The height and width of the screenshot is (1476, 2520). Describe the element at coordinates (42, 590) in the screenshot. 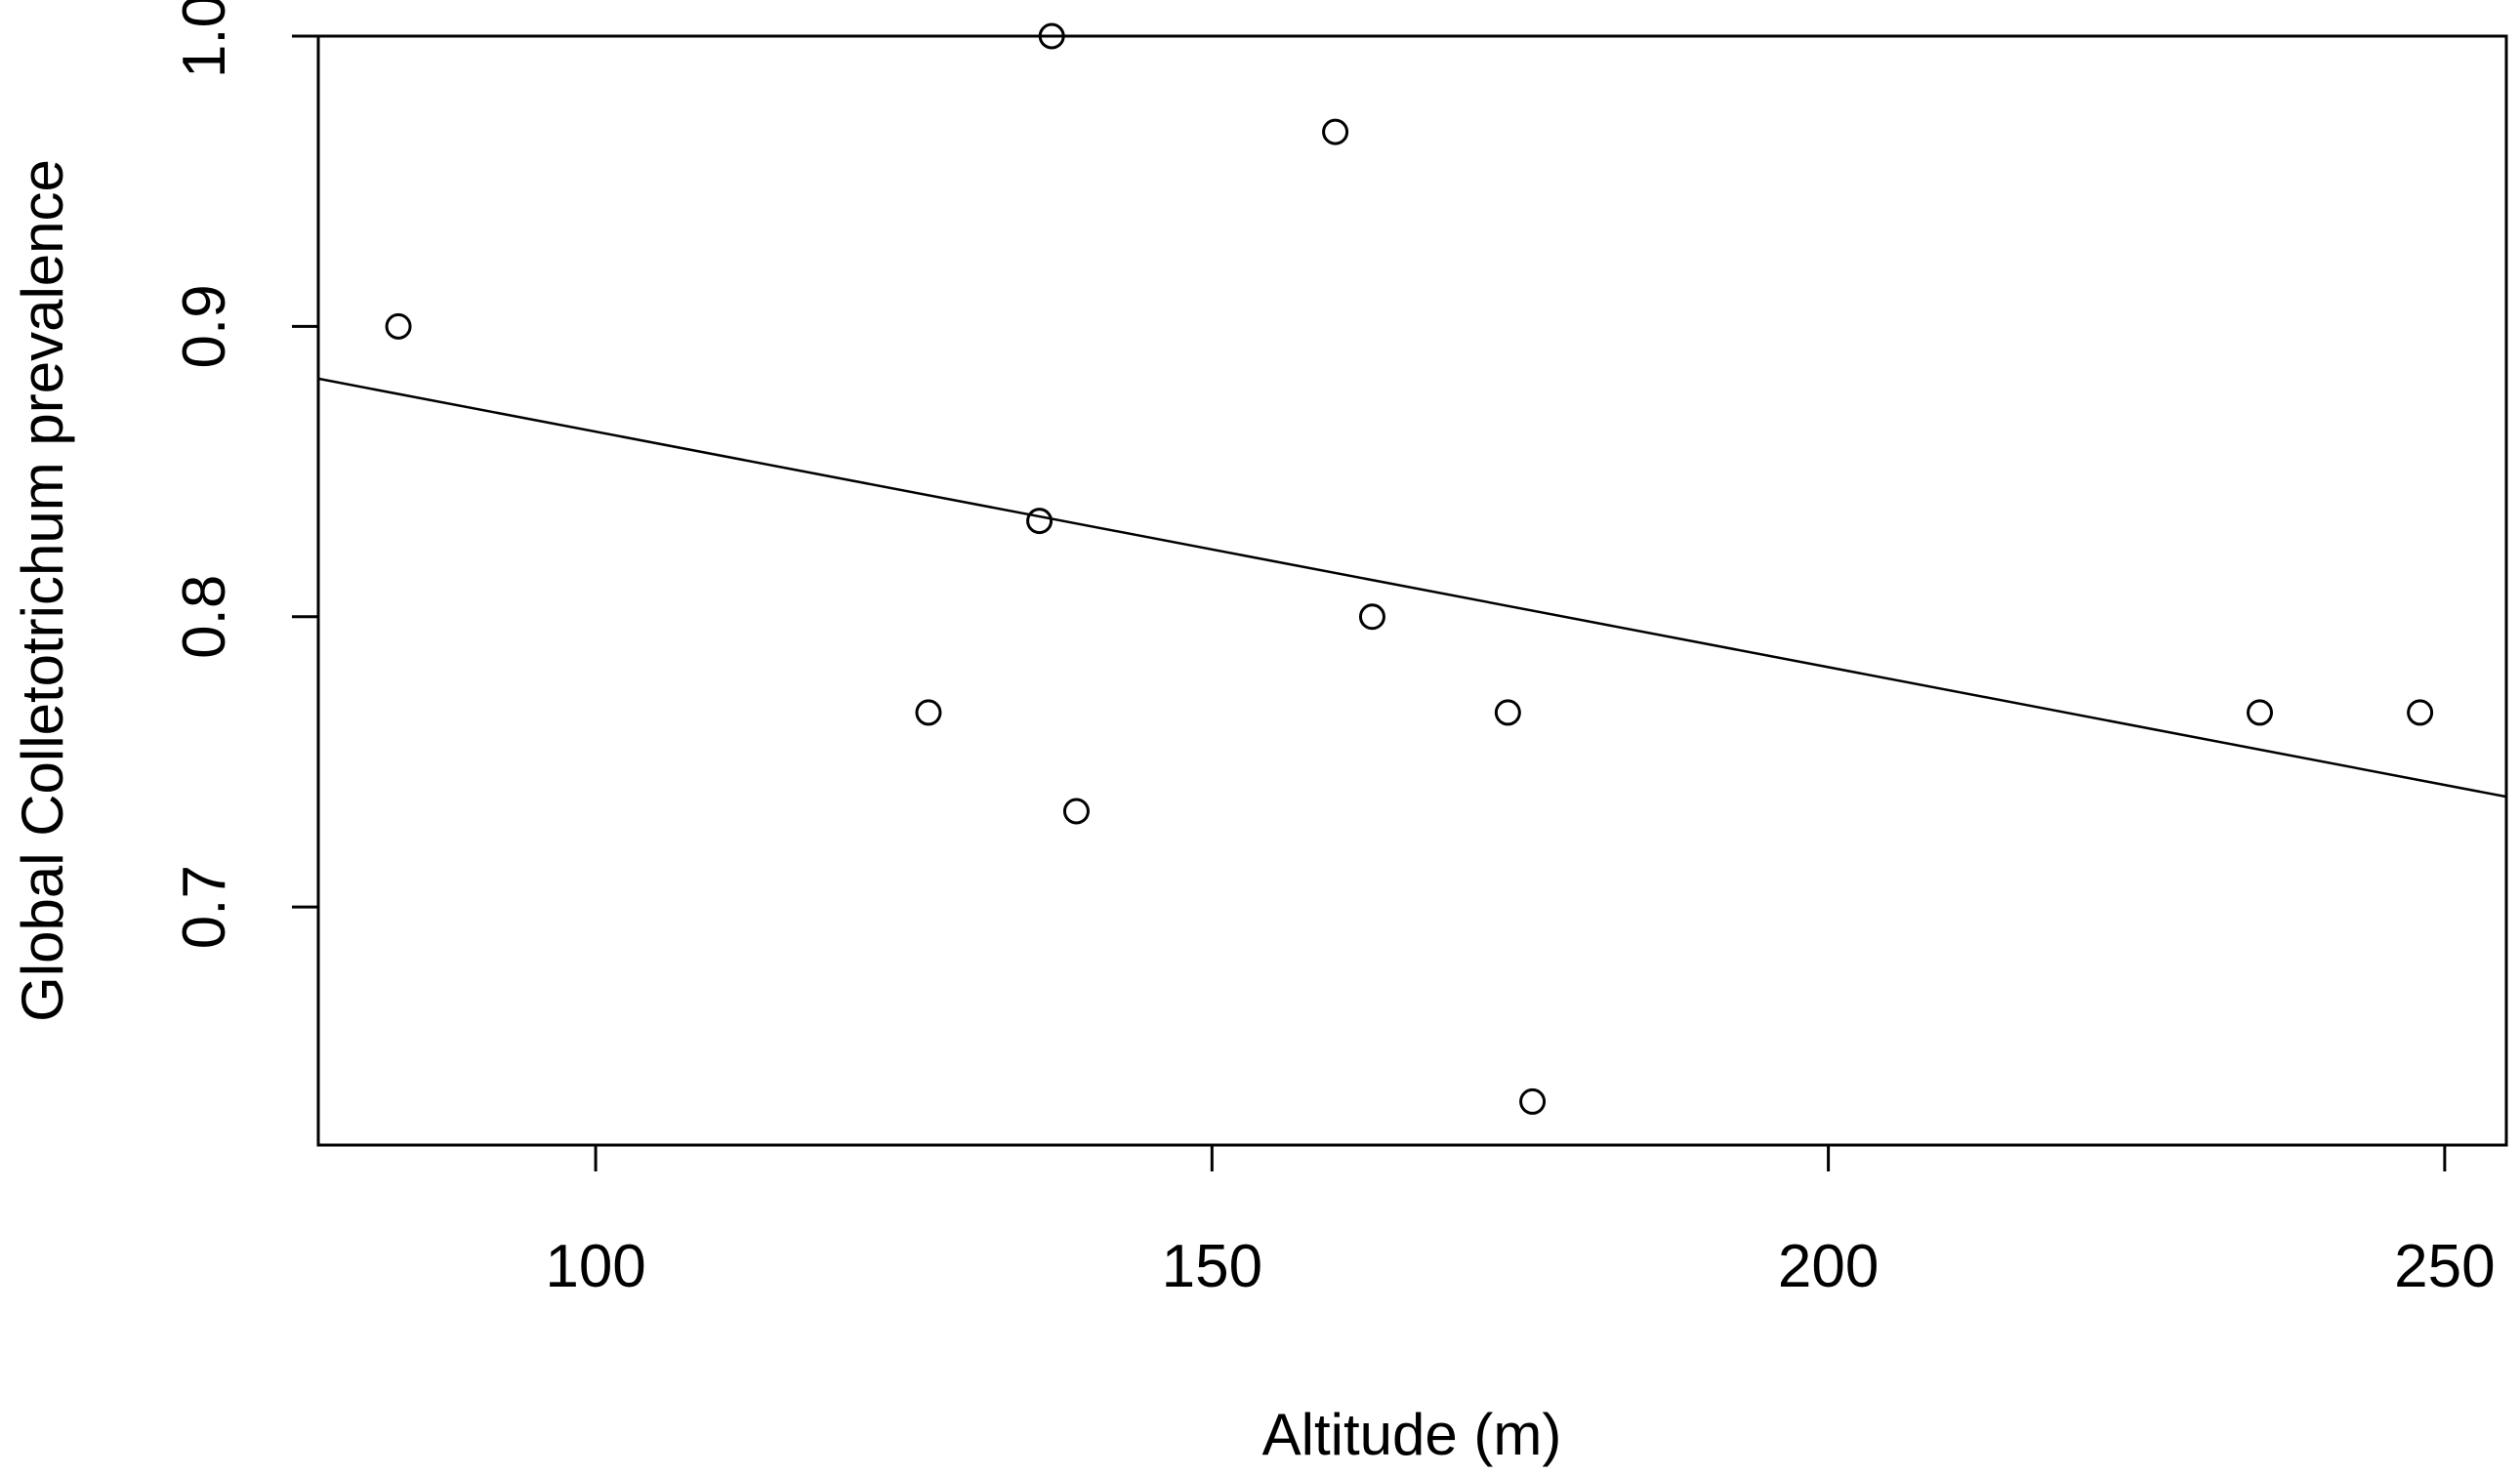

I see `y-axis-label: Global Colletotrichum prevalence` at that location.